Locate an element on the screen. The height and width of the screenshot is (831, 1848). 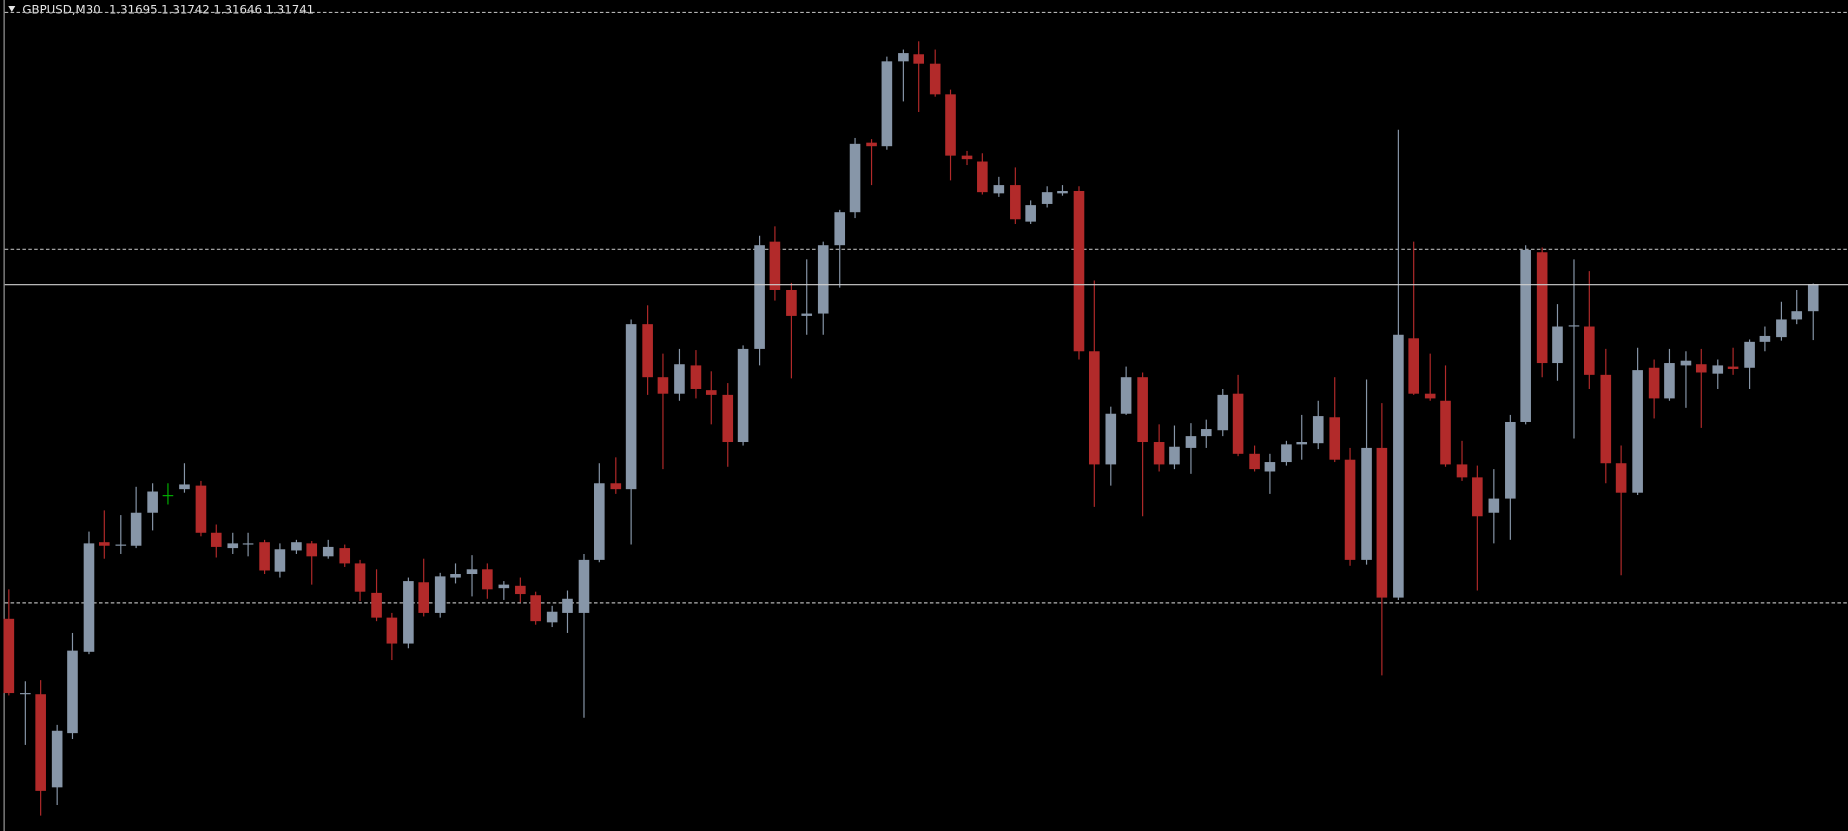
chart-header: GBPUSD,M30 1.31695 1.31742 1.31646 1.31741 is located at coordinates (168, 9).